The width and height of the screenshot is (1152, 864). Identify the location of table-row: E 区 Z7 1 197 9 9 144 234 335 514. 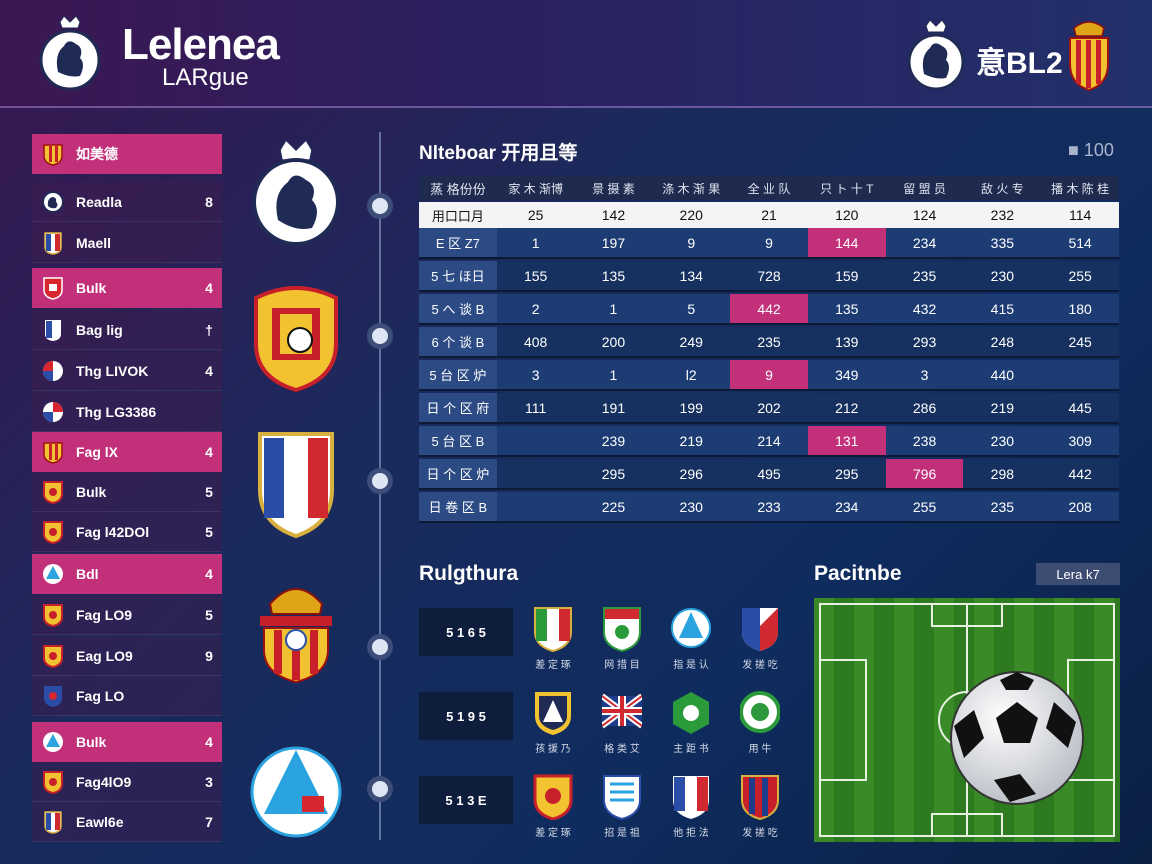
(769, 243).